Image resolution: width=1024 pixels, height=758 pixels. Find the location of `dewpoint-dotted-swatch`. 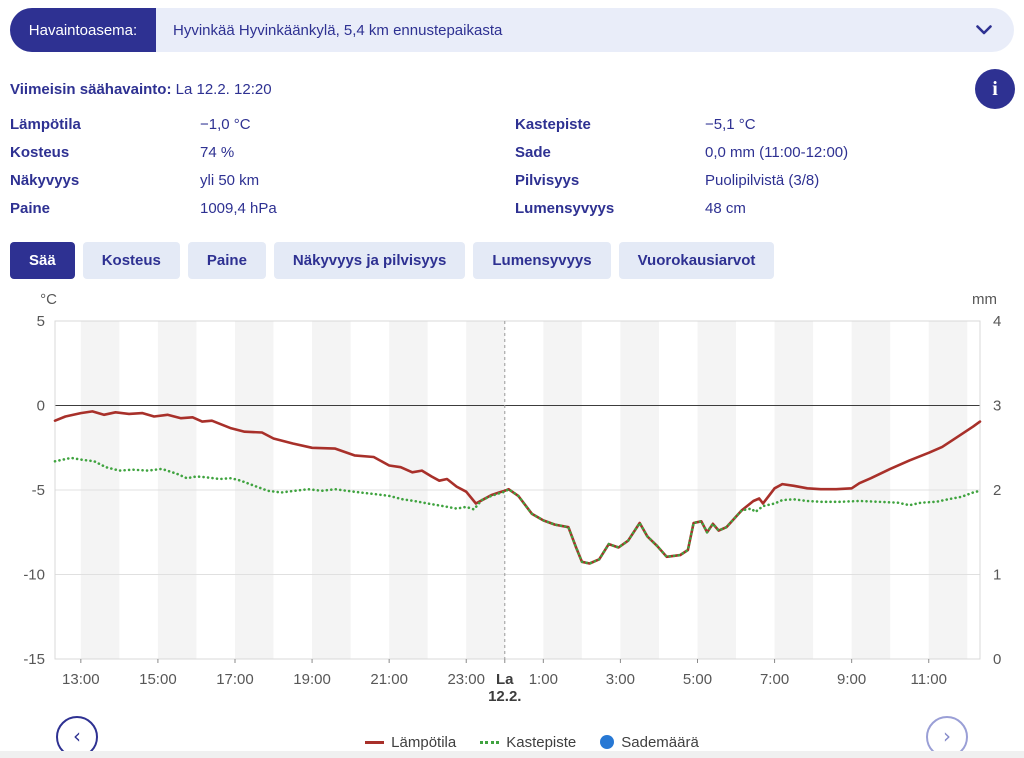

dewpoint-dotted-swatch is located at coordinates (490, 742).